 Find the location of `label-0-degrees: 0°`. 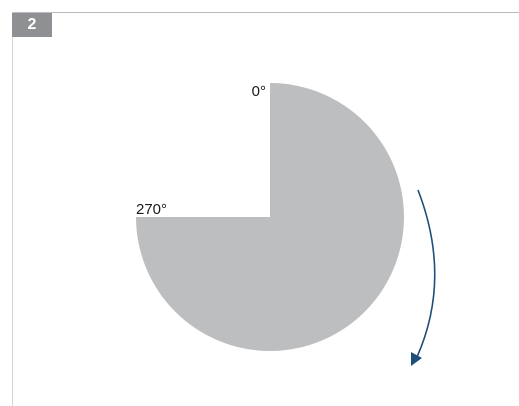

label-0-degrees: 0° is located at coordinates (259, 91).